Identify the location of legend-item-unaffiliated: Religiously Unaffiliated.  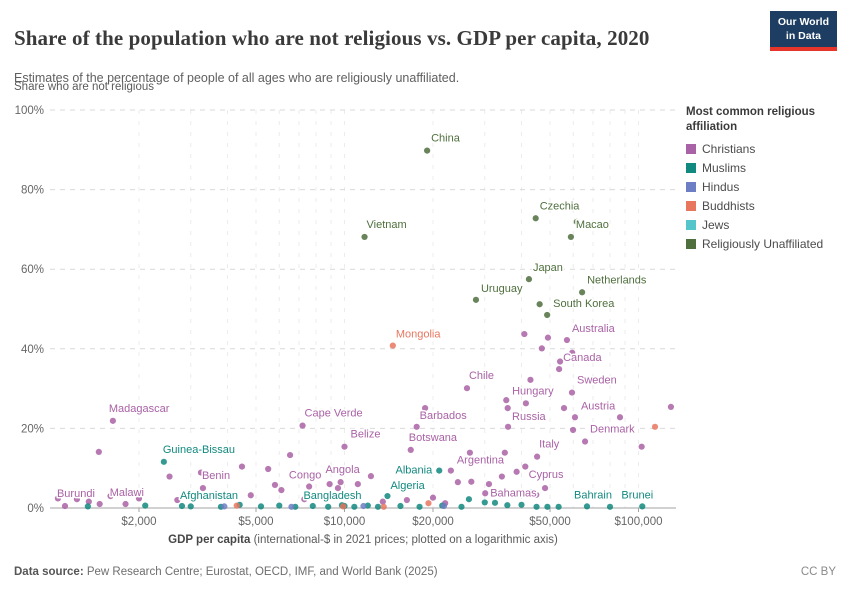
(766, 244).